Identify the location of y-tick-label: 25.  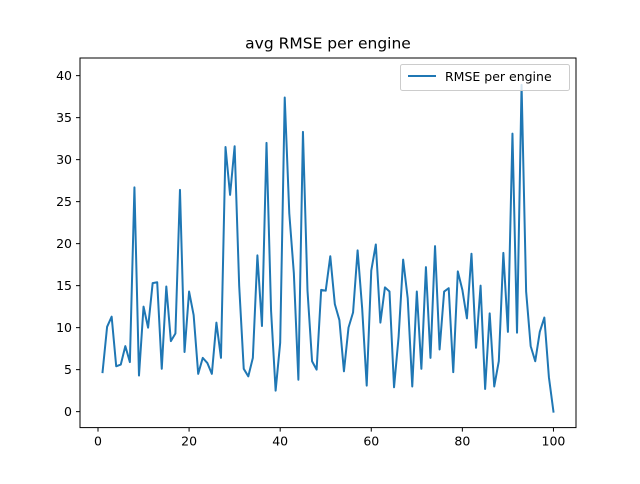
(64, 201).